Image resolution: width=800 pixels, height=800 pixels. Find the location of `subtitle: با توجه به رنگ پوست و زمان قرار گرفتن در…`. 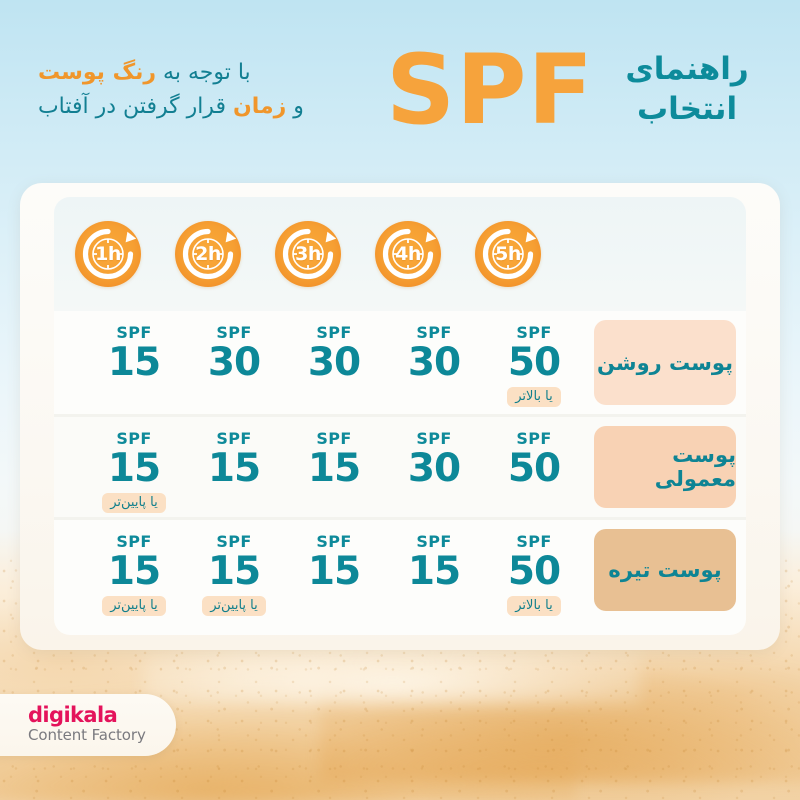

subtitle: با توجه به رنگ پوست و زمان قرار گرفتن در… is located at coordinates (203, 90).